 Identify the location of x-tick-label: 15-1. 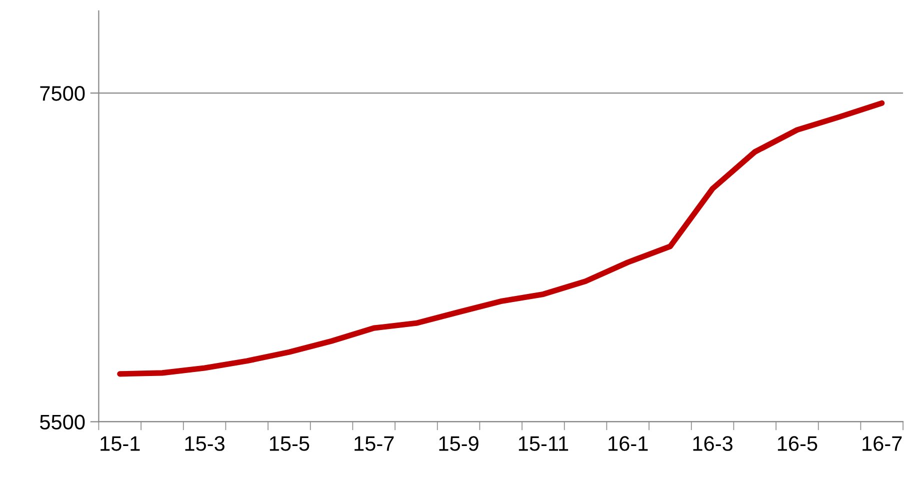
(120, 443).